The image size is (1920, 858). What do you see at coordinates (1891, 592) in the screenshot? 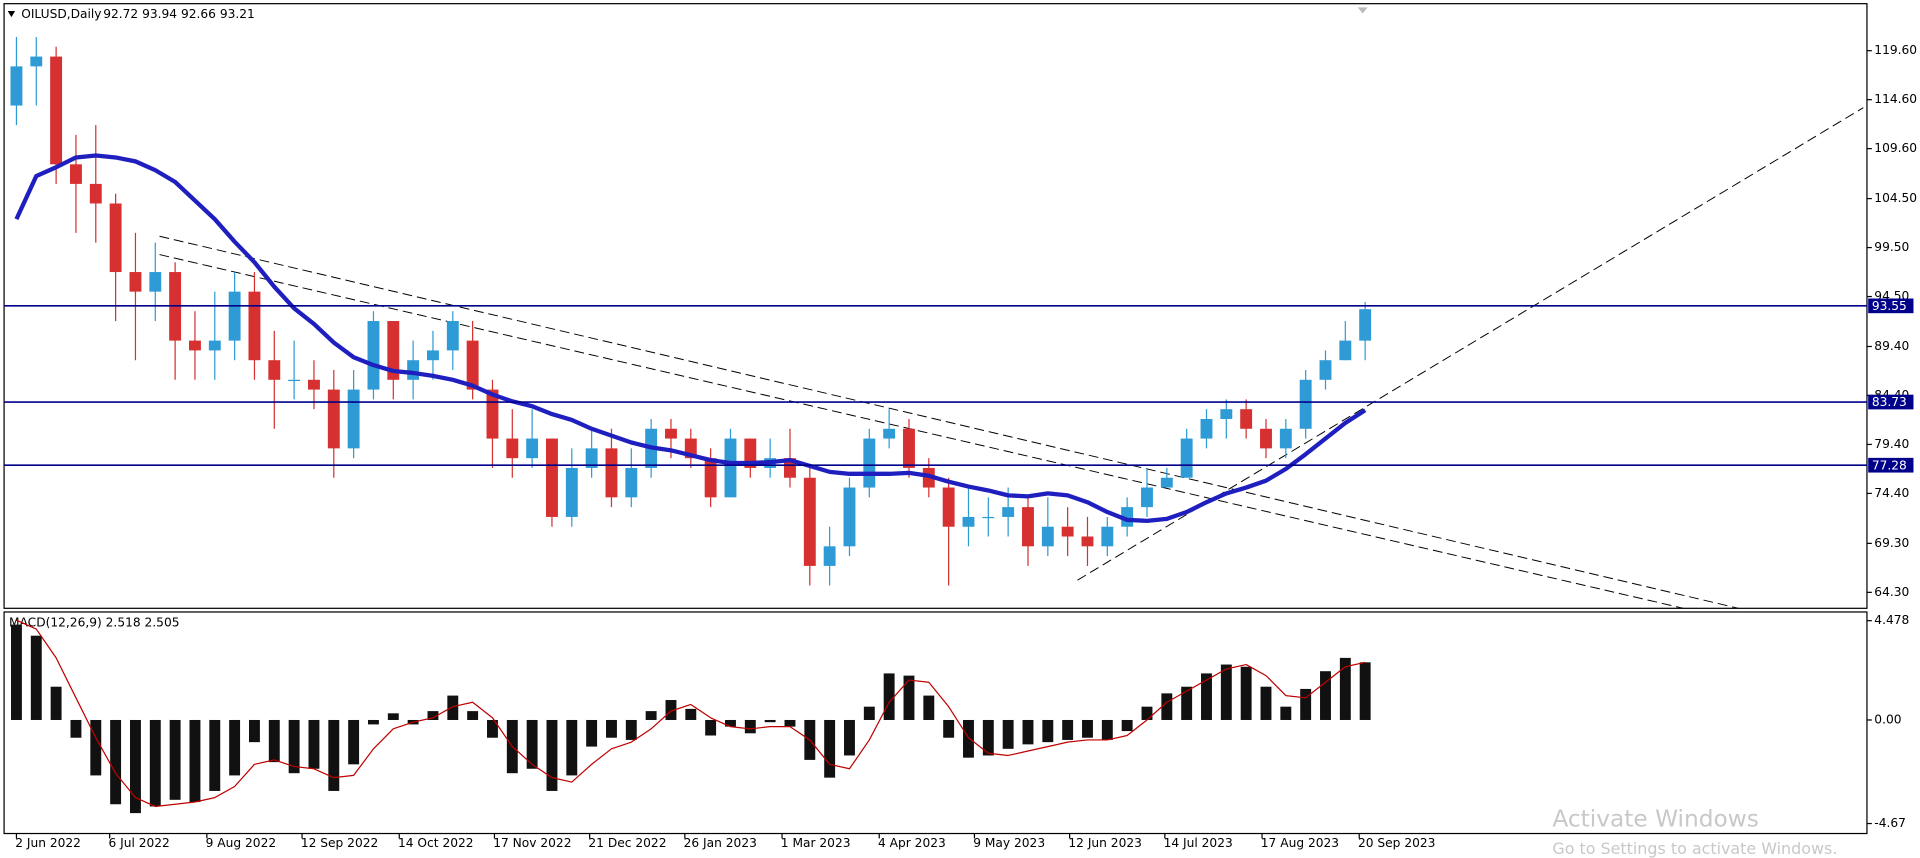
I see `y-tick-label: 64.30` at bounding box center [1891, 592].